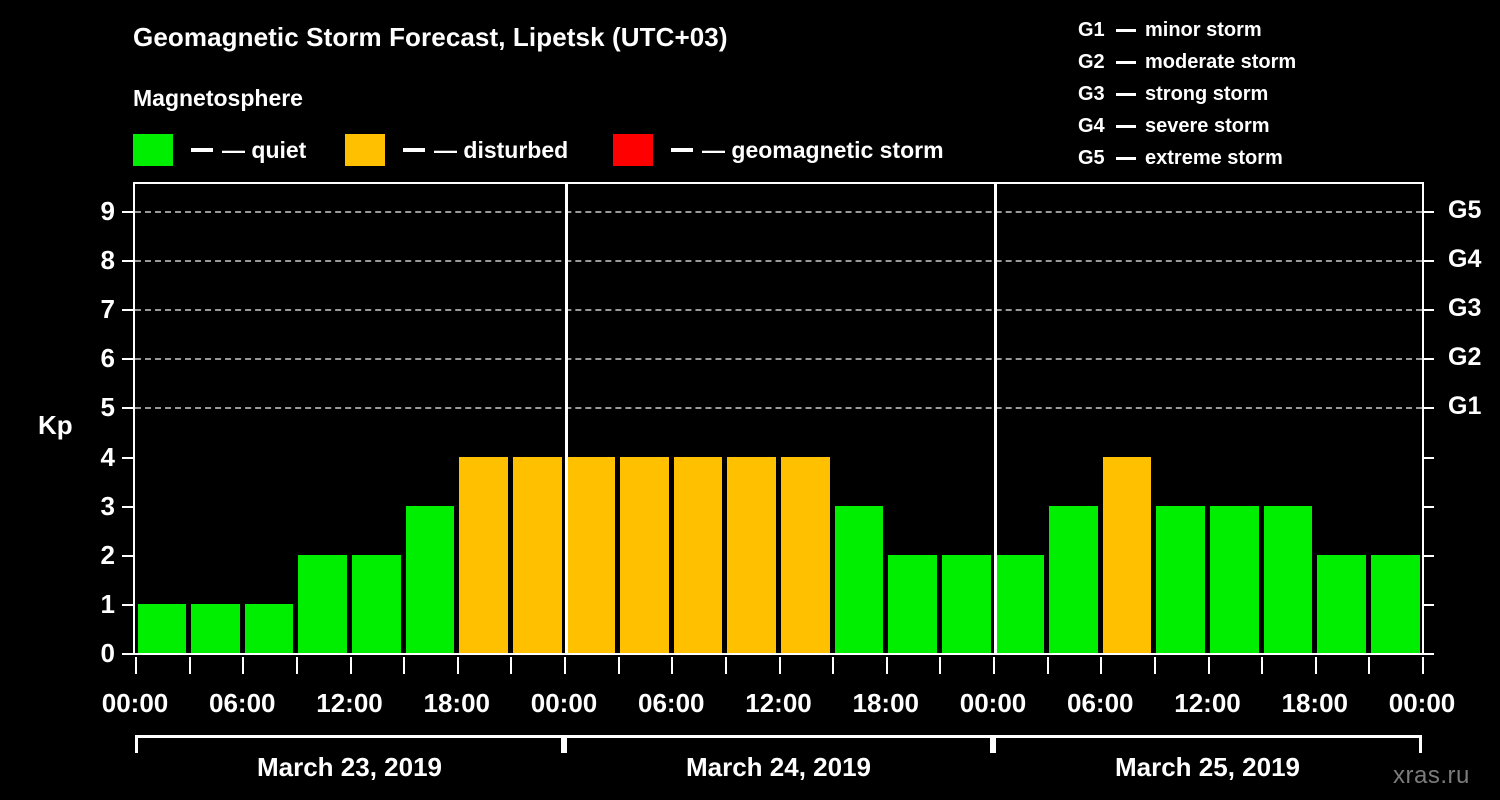 The width and height of the screenshot is (1500, 800). I want to click on g-scale-description: severe storm, so click(1207, 125).